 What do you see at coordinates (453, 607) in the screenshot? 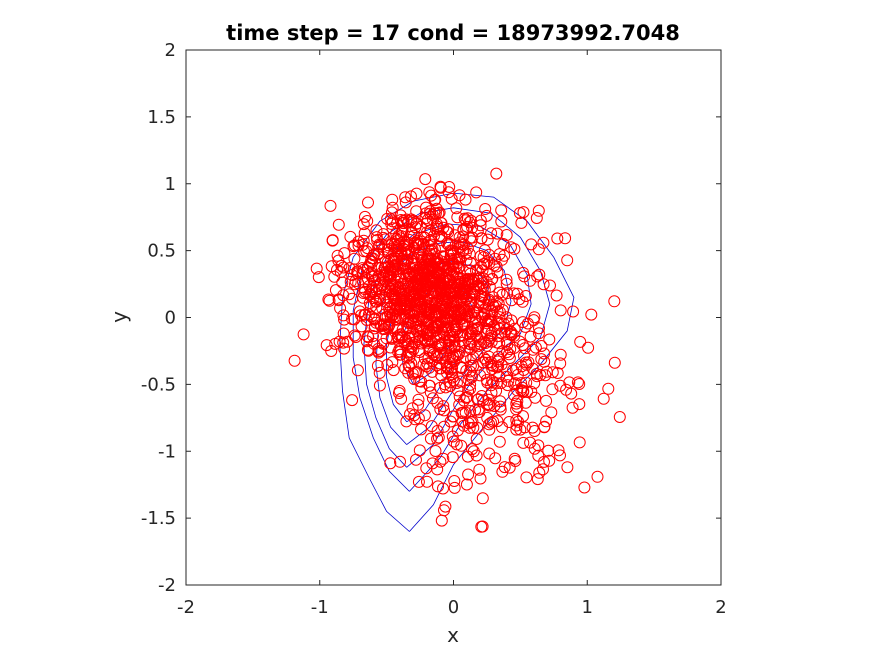
I see `x-tick-label: 0` at bounding box center [453, 607].